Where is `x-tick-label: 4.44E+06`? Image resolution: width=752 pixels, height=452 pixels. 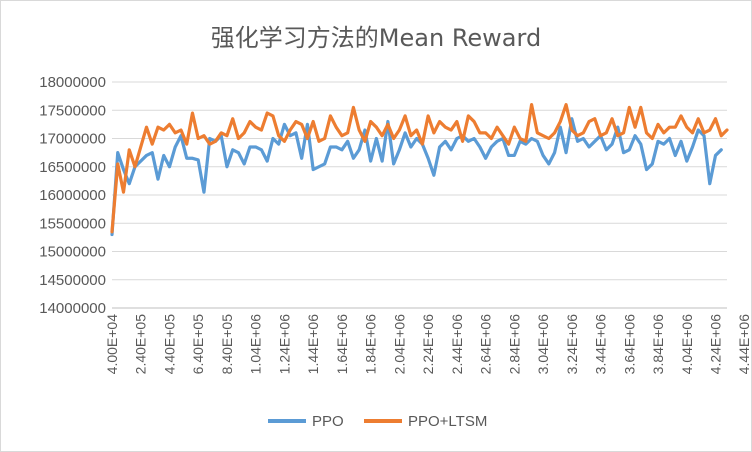
x-tick-label: 4.44E+06 is located at coordinates (744, 344).